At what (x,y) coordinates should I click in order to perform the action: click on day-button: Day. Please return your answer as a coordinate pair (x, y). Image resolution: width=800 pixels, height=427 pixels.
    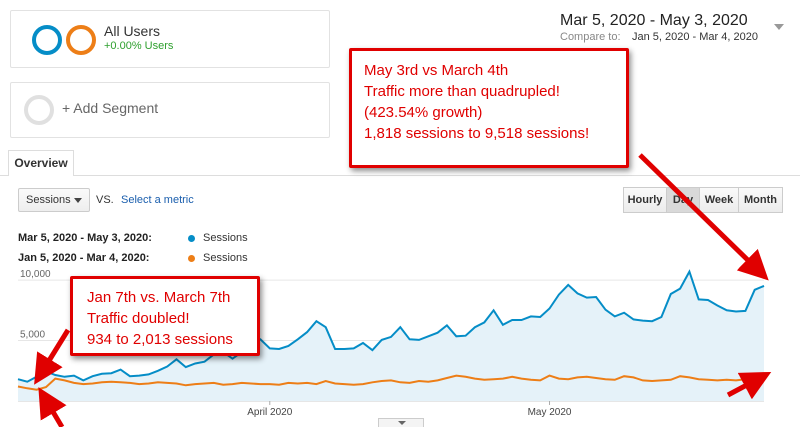
    Looking at the image, I should click on (683, 200).